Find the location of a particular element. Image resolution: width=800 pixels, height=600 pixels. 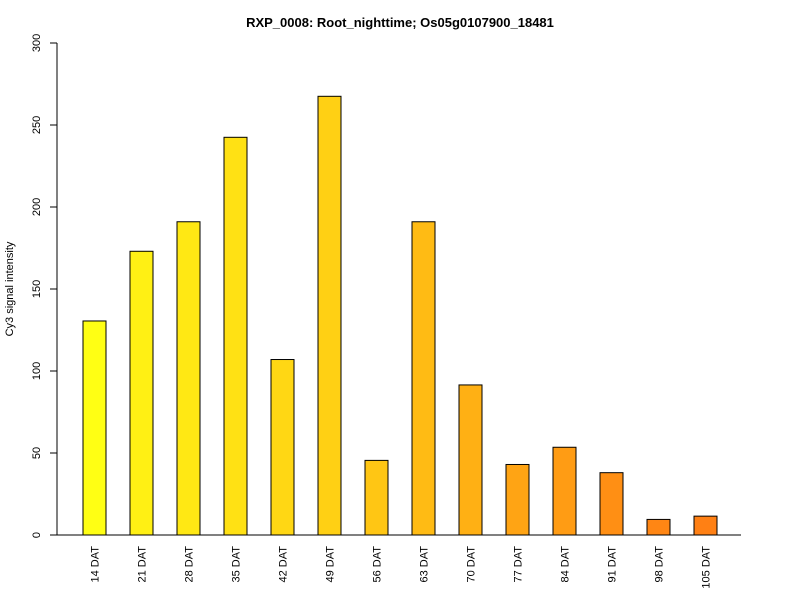

x-tick-label: 56 DAT is located at coordinates (378, 564).